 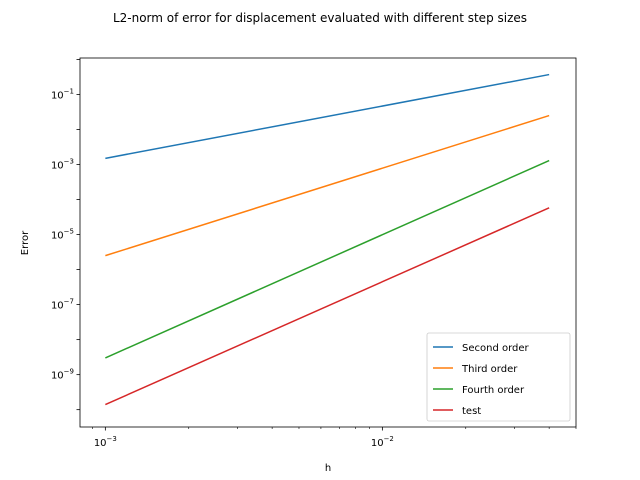 What do you see at coordinates (105, 442) in the screenshot?
I see `x-tick-label: 10⁻³` at bounding box center [105, 442].